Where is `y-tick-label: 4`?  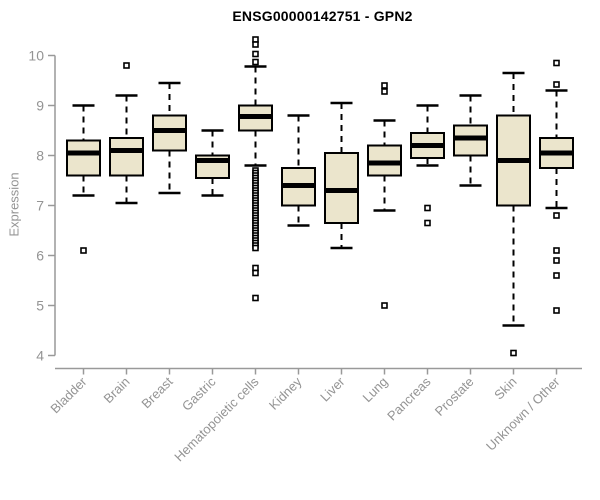 y-tick-label: 4 is located at coordinates (40, 355).